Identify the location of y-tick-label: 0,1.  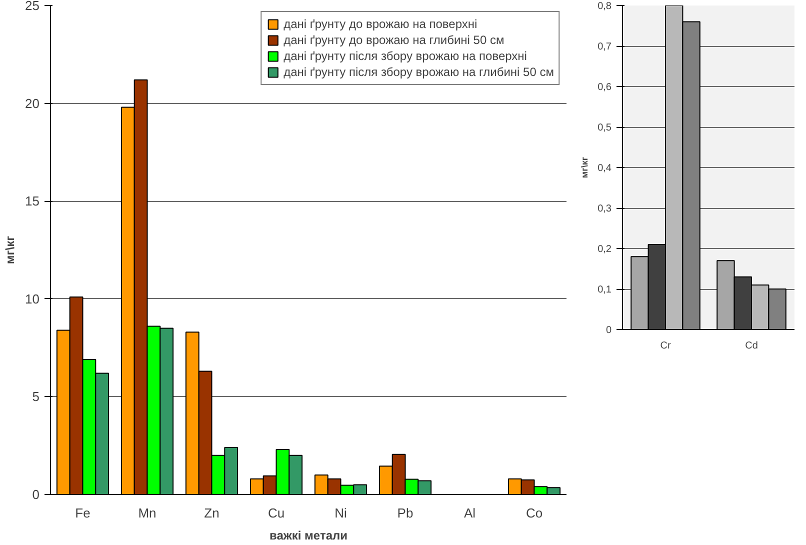
(605, 290).